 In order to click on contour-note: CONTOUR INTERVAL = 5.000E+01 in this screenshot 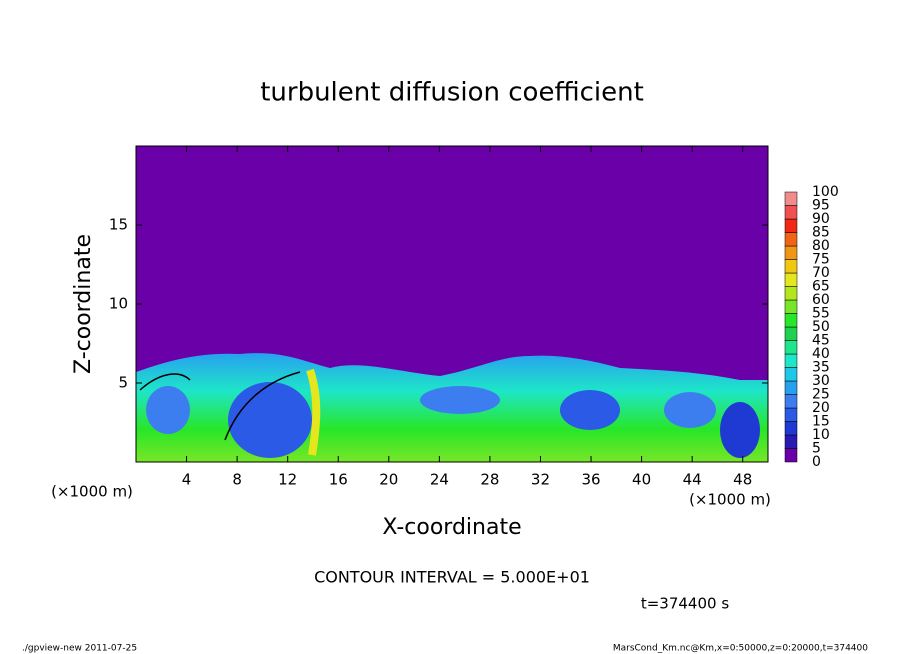, I will do `click(452, 577)`.